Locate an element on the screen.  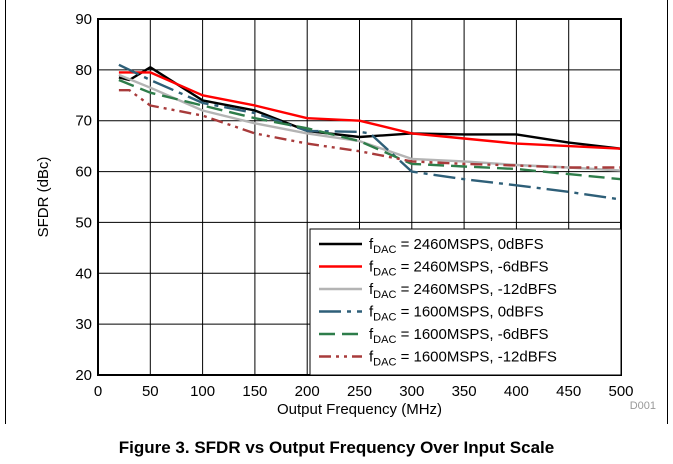
x-axis-ticks: 0 50 100 150 200 250 300 350 400 450 500 is located at coordinates (364, 391).